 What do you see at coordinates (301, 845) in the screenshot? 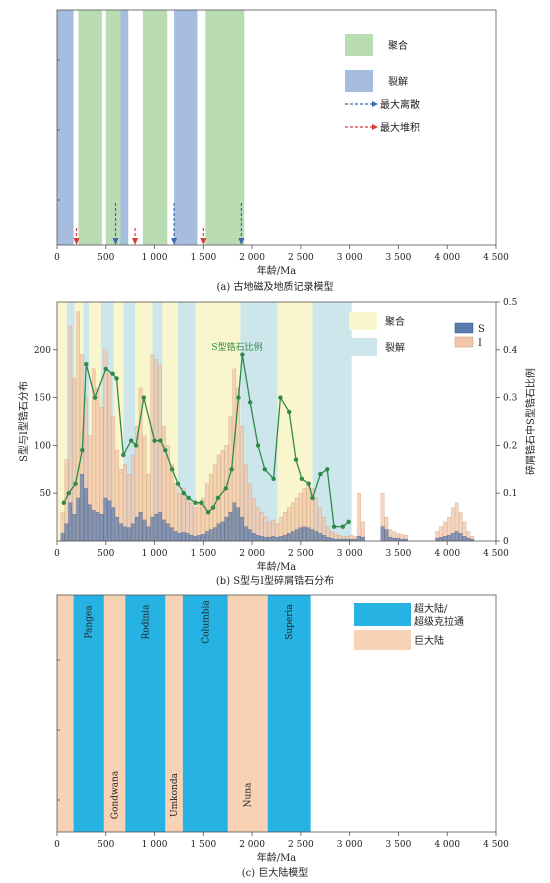
I see `c-x-tick-label: 2 500` at bounding box center [301, 845].